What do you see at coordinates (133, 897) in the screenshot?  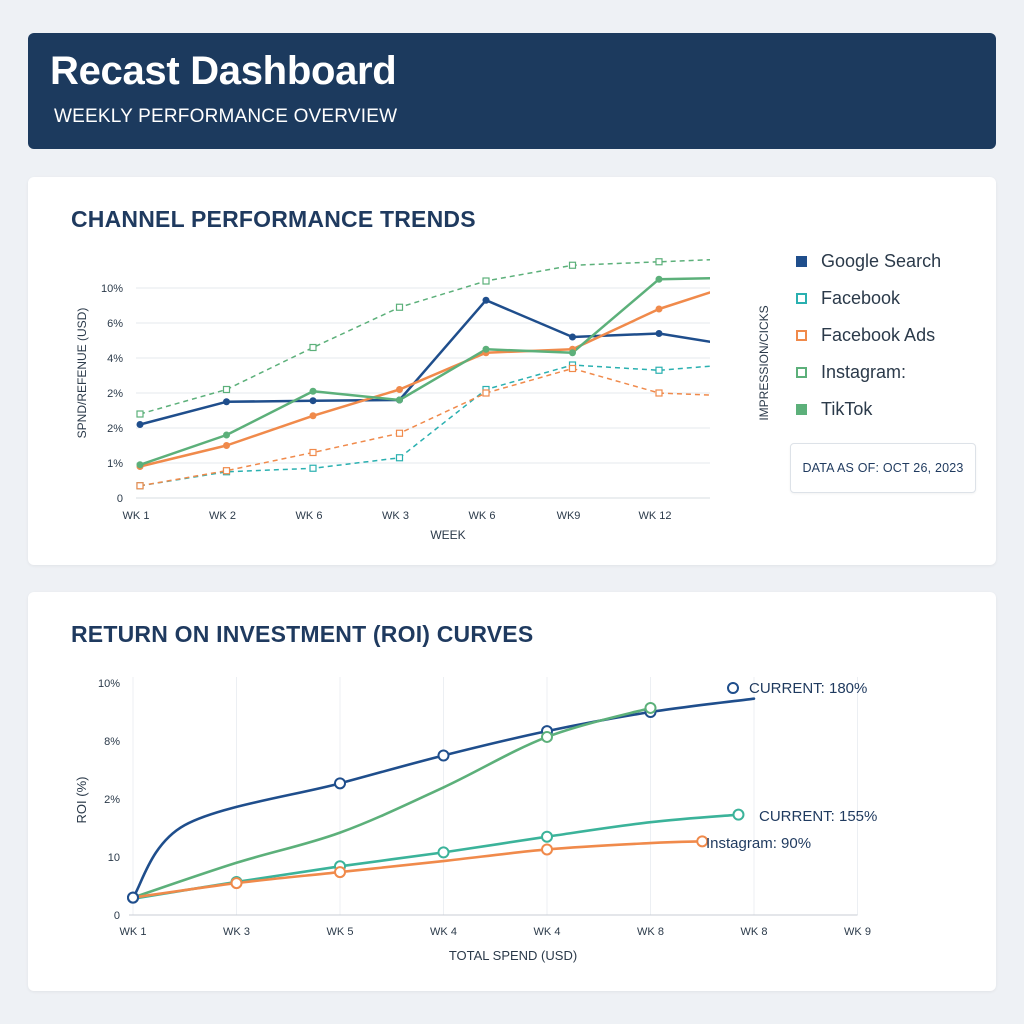 I see `roi-start-point` at bounding box center [133, 897].